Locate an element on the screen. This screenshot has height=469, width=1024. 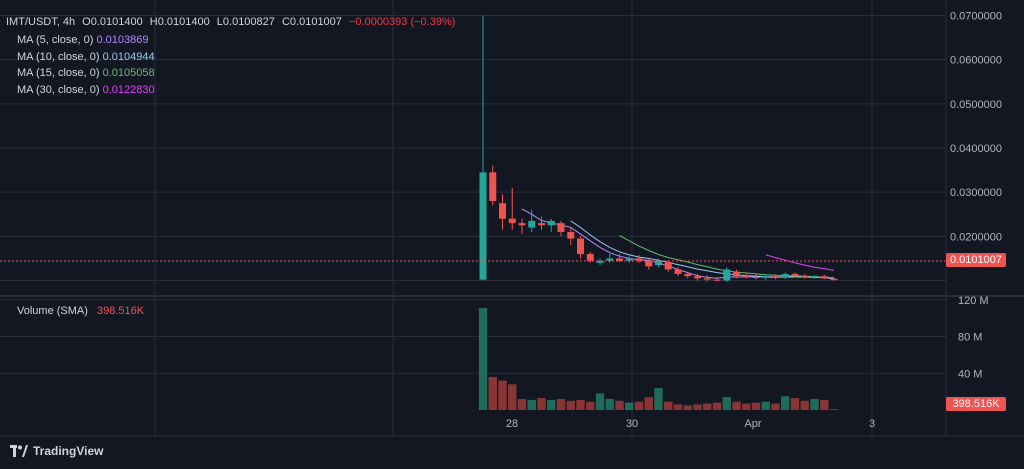
time-tick-label: 28 is located at coordinates (512, 424).